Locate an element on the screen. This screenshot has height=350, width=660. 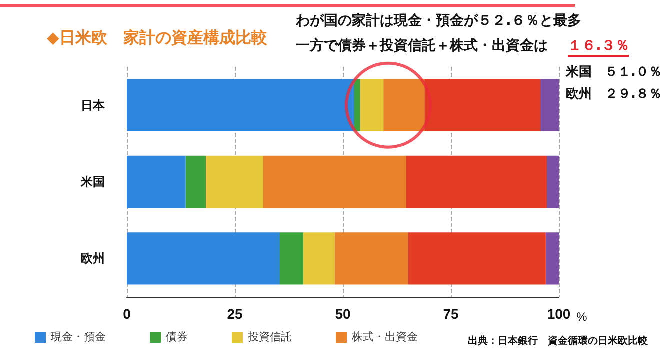
text: １６.３％ is located at coordinates (599, 47).